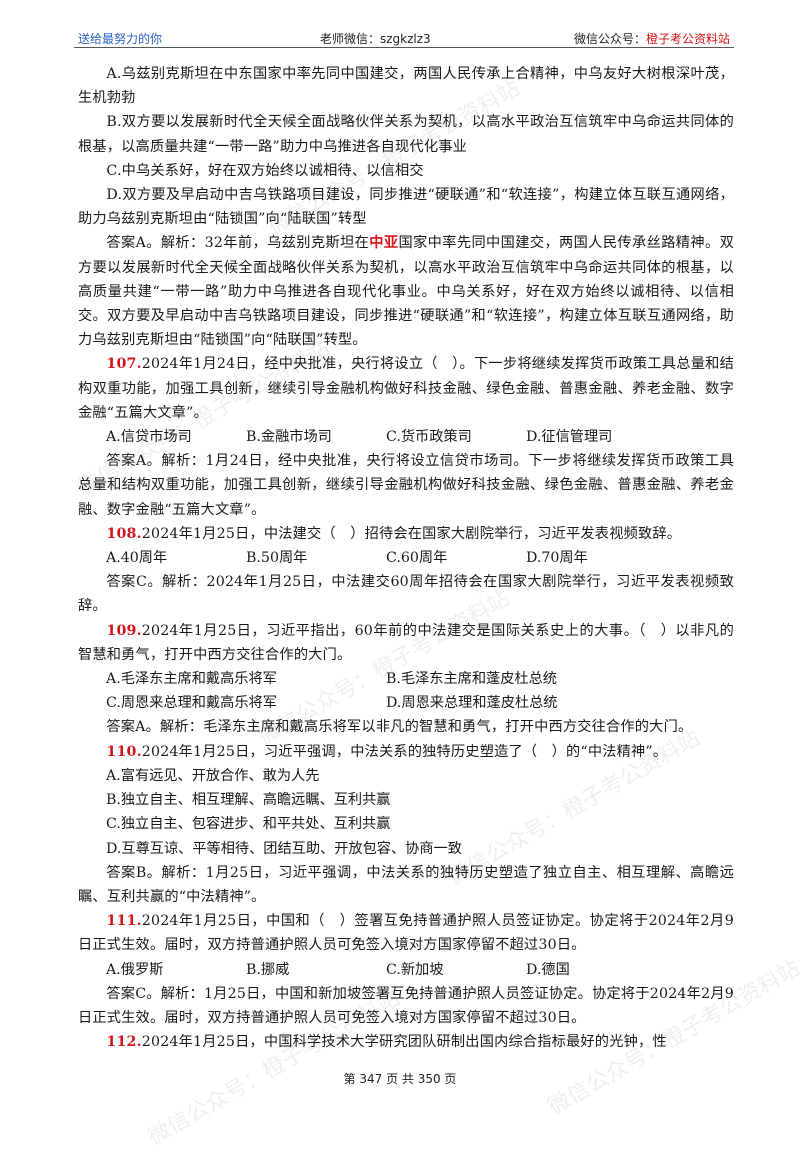  I want to click on question-number: 112., so click(124, 1042).